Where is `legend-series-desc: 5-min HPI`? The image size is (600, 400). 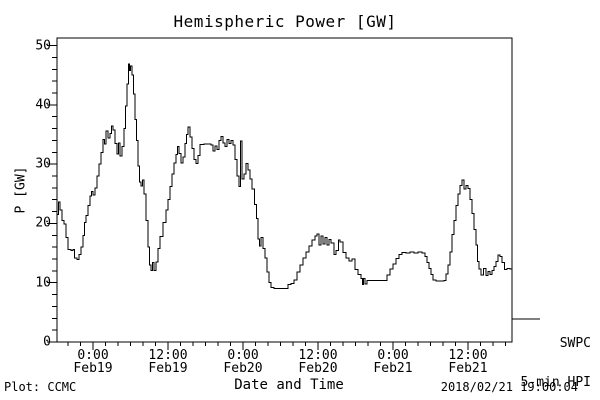 legend-series-desc: 5-min HPI is located at coordinates (555, 382).